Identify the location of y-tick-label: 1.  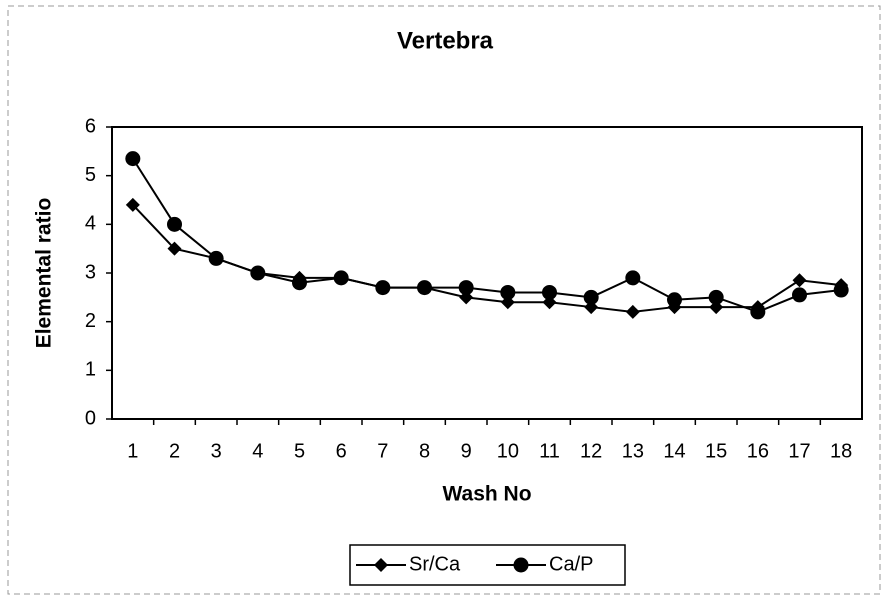
(90, 370).